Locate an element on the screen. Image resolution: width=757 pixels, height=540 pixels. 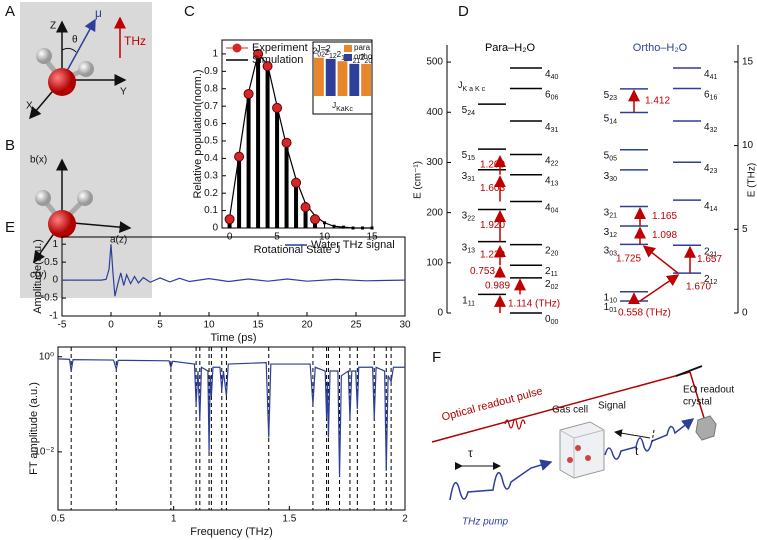
level-label-sub: 12 is located at coordinates (613, 235).